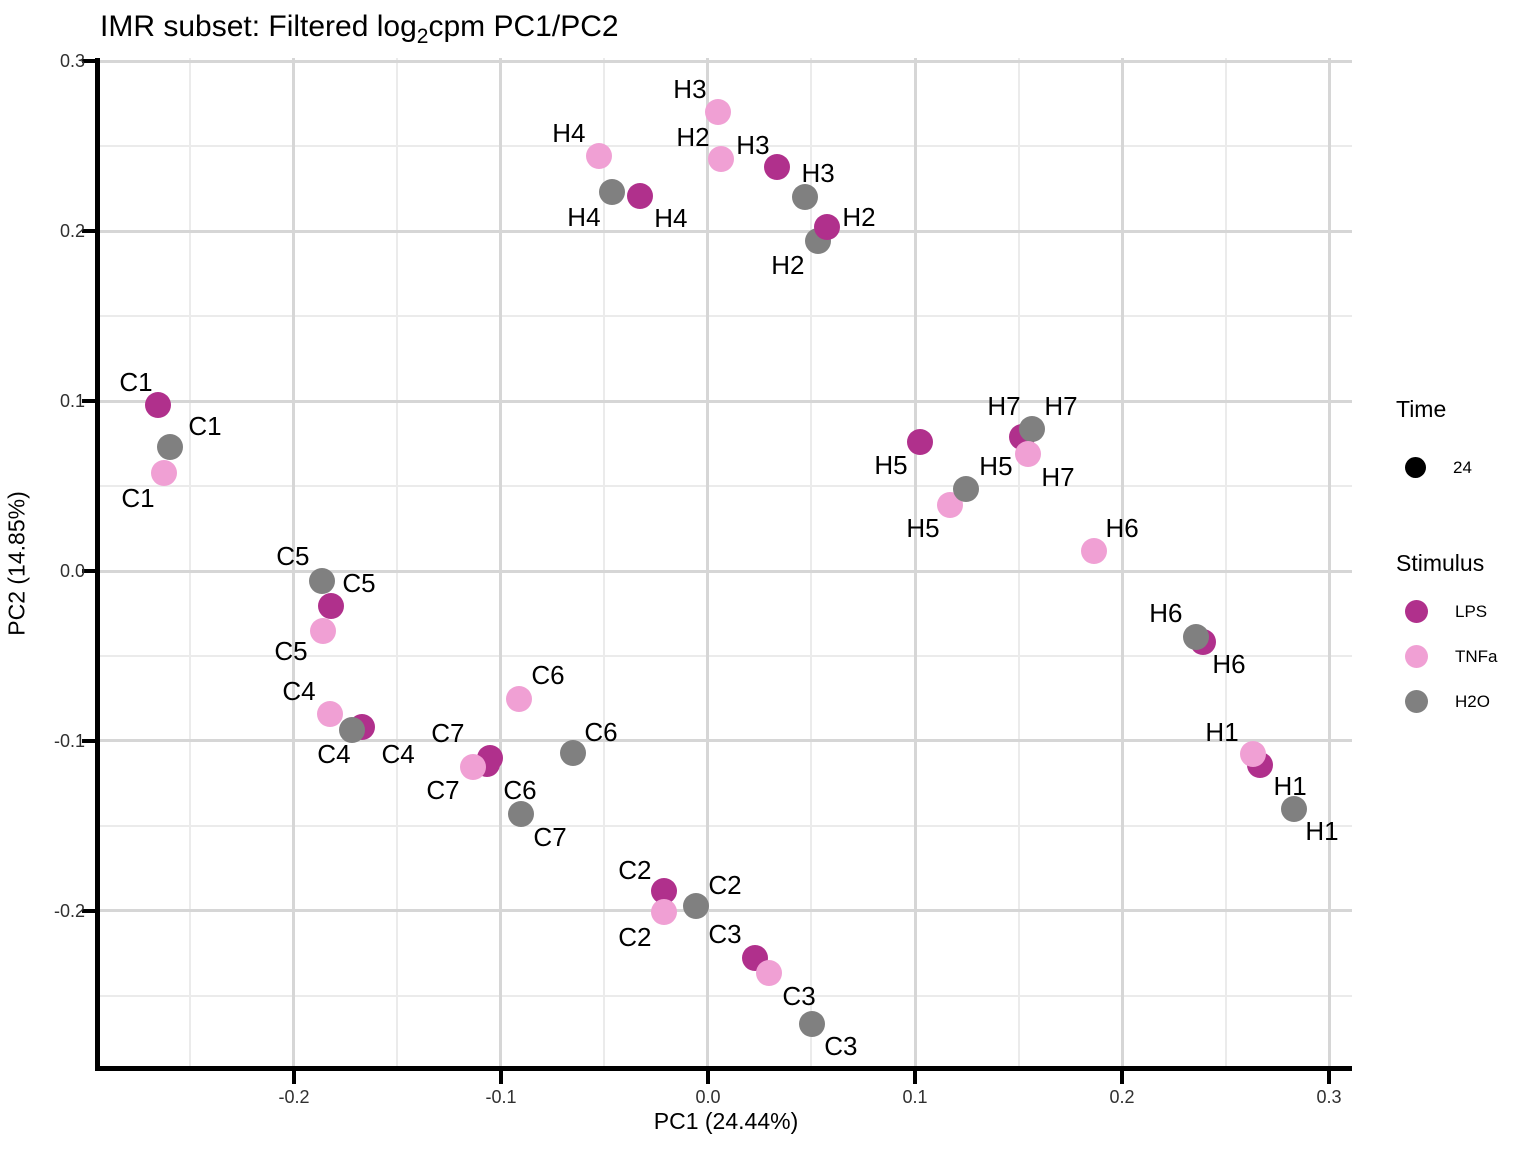 The width and height of the screenshot is (1536, 1152). I want to click on legend-item-lps: LPS, so click(1470, 611).